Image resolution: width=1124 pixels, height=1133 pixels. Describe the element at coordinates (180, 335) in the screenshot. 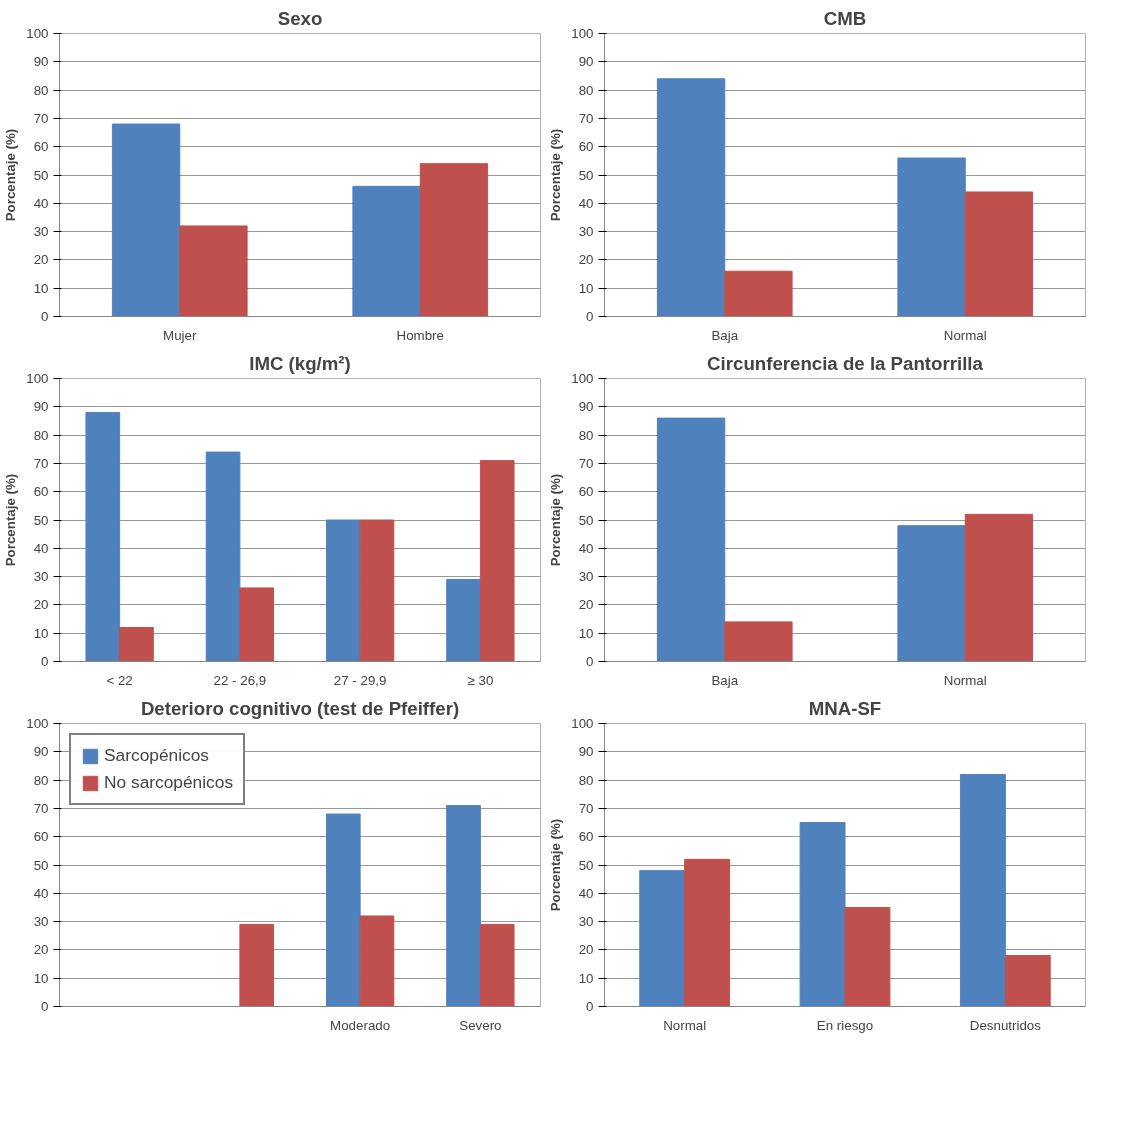

I see `x-tick-label: Mujer` at that location.